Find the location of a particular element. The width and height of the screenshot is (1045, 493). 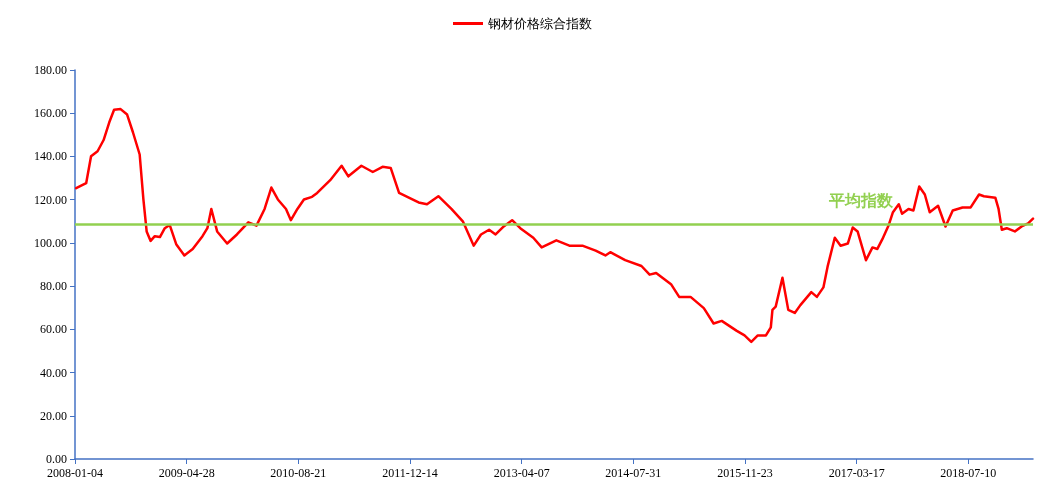

x-tick-label: 2009-04-28 is located at coordinates (186, 473).